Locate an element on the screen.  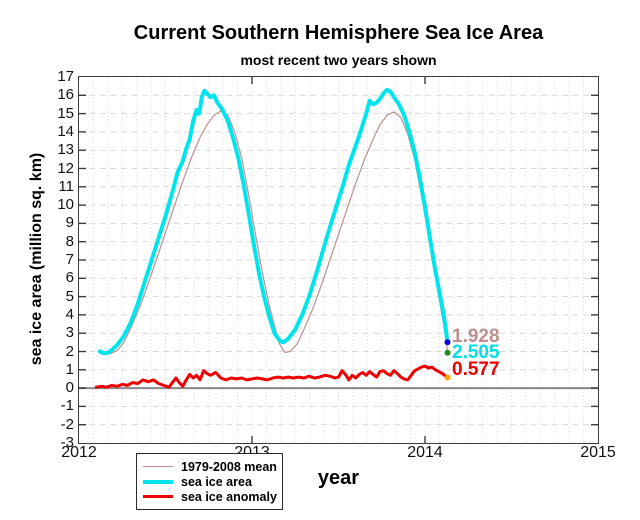
x-axis-title: year is located at coordinates (338, 478).